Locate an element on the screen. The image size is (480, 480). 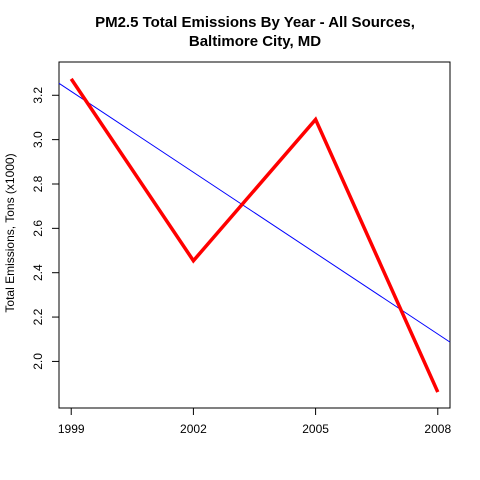
y-tick-label: 2.8 is located at coordinates (38, 183).